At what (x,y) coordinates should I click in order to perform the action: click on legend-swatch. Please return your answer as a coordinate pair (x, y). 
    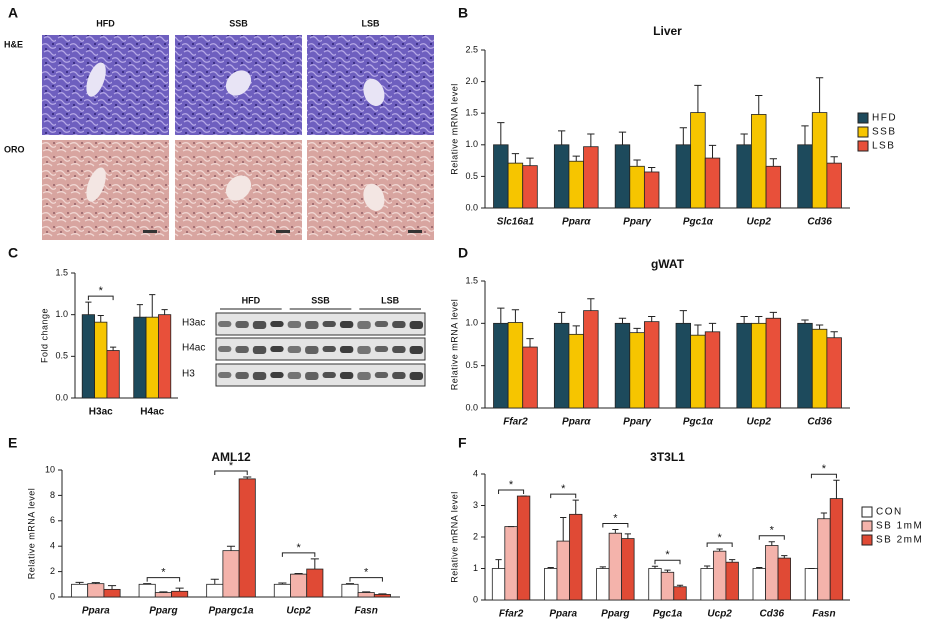
    Looking at the image, I should click on (867, 526).